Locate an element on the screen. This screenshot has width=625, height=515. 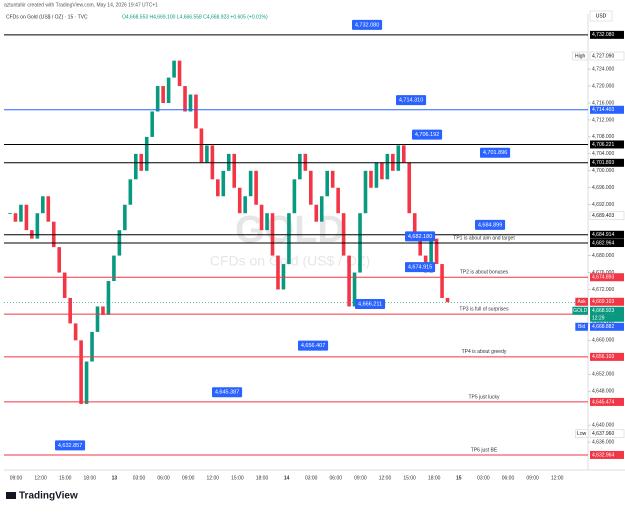
callout-label: 4,732.080 is located at coordinates (367, 25).